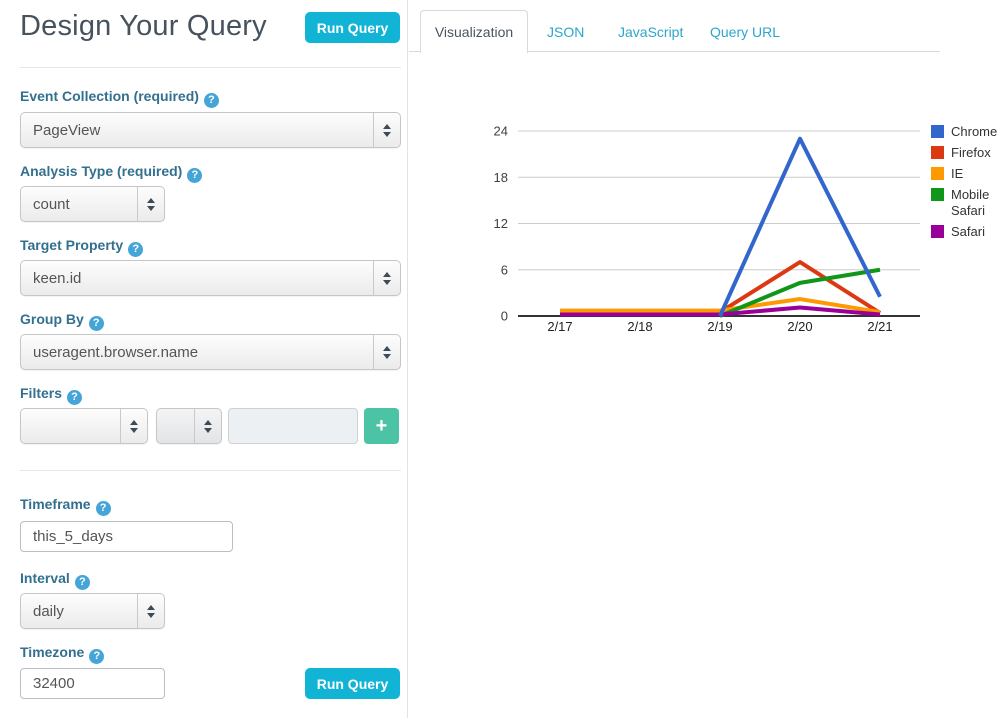 This screenshot has height=718, width=1008. I want to click on filter-value-input, so click(293, 426).